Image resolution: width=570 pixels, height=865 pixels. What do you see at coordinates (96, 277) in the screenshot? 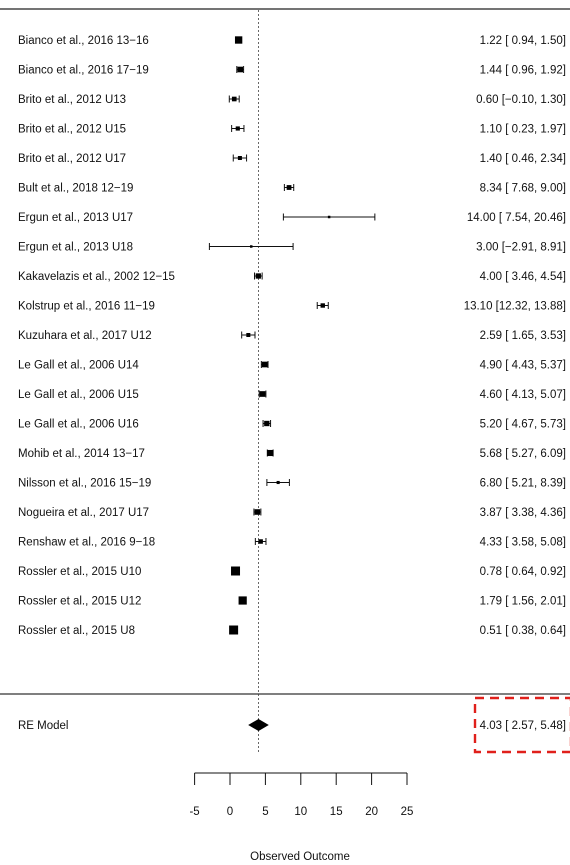
I see `study-label: Kakavelazis et al., 2002 12−15` at bounding box center [96, 277].